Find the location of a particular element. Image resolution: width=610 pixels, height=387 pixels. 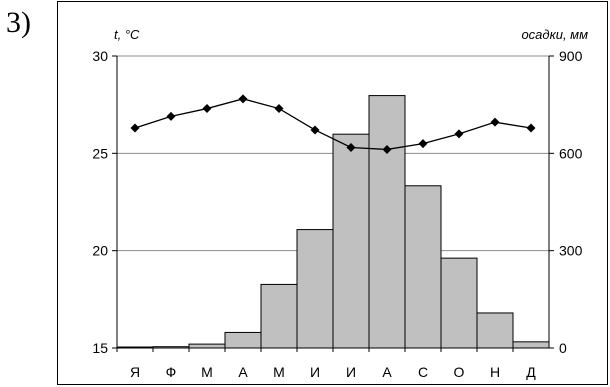

right-tick-label: 600 is located at coordinates (571, 153).